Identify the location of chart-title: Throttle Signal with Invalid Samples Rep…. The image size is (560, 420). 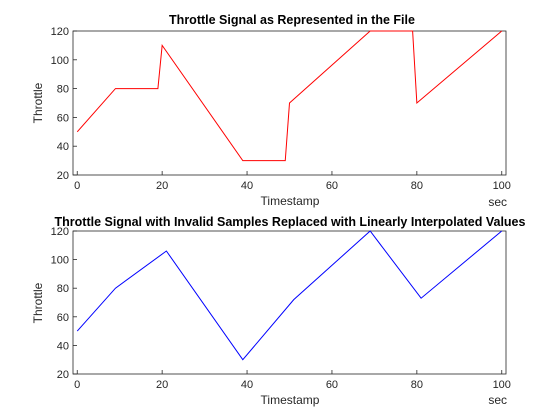
(290, 222).